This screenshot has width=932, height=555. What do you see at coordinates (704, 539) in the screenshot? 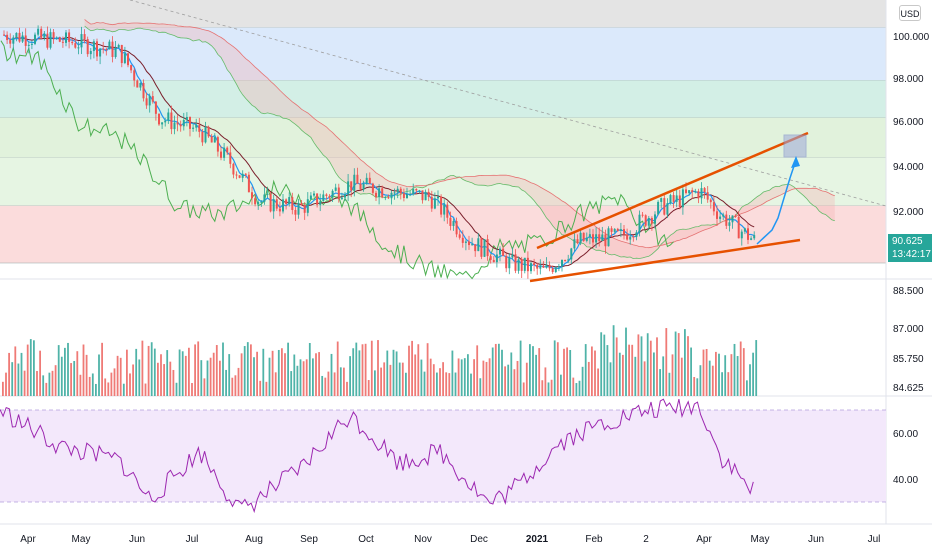
I see `time-axis-label: Apr` at bounding box center [704, 539].